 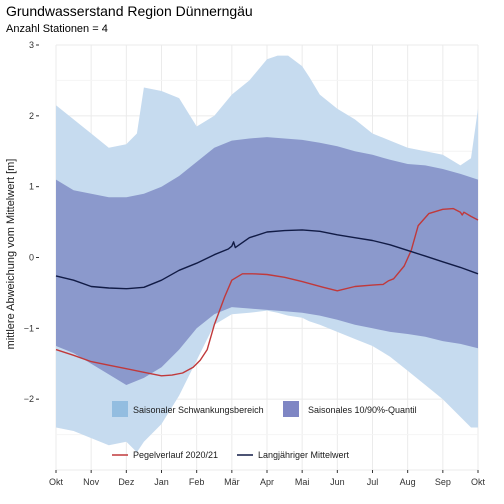 I want to click on chart-title: Grundwasserstand Region Dünnerngäu, so click(x=129, y=11).